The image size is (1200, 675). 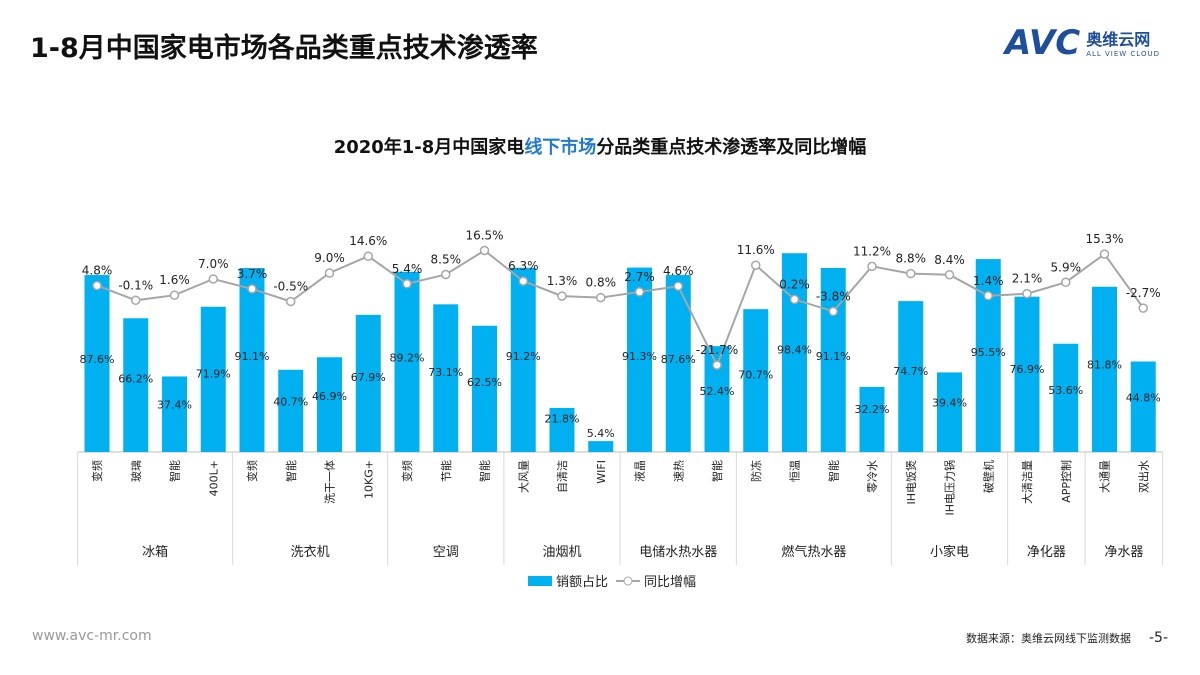 What do you see at coordinates (484, 236) in the screenshot?
I see `yoy-label: 16.5%` at bounding box center [484, 236].